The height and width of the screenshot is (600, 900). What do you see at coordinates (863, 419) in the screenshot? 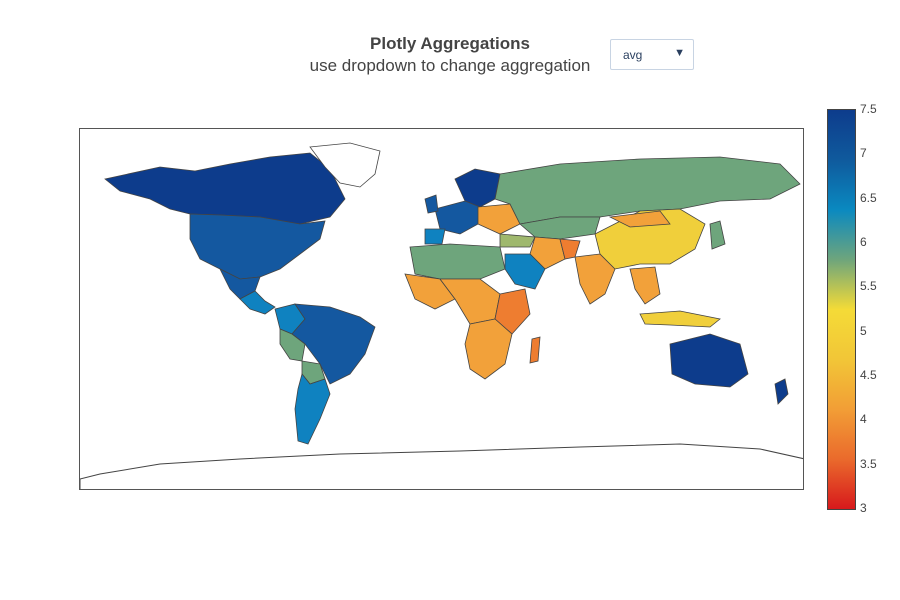
I see `colorbar-tick-label: 4` at bounding box center [863, 419].